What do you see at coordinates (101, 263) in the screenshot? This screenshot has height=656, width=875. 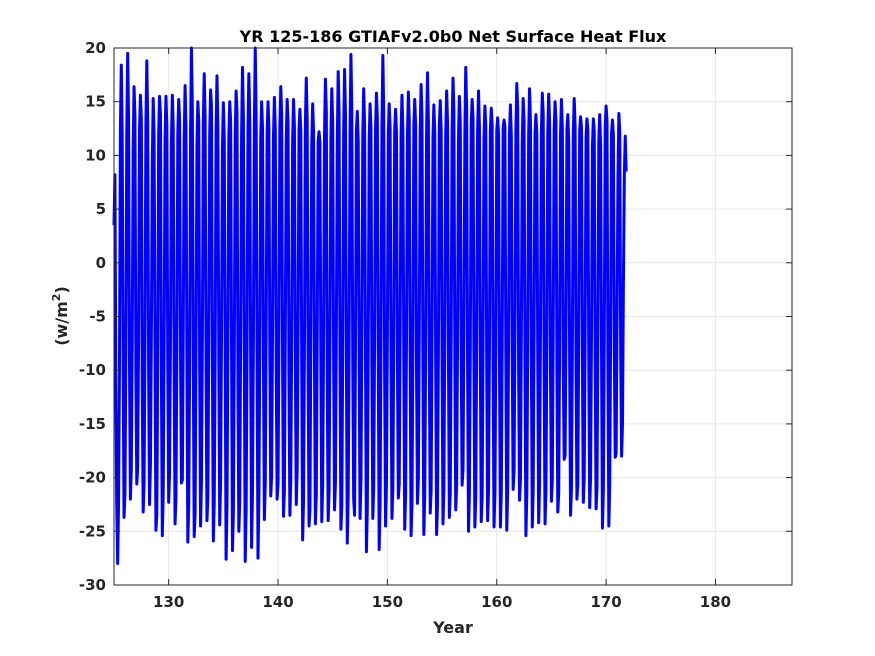 I see `y-tick-label: 0` at bounding box center [101, 263].